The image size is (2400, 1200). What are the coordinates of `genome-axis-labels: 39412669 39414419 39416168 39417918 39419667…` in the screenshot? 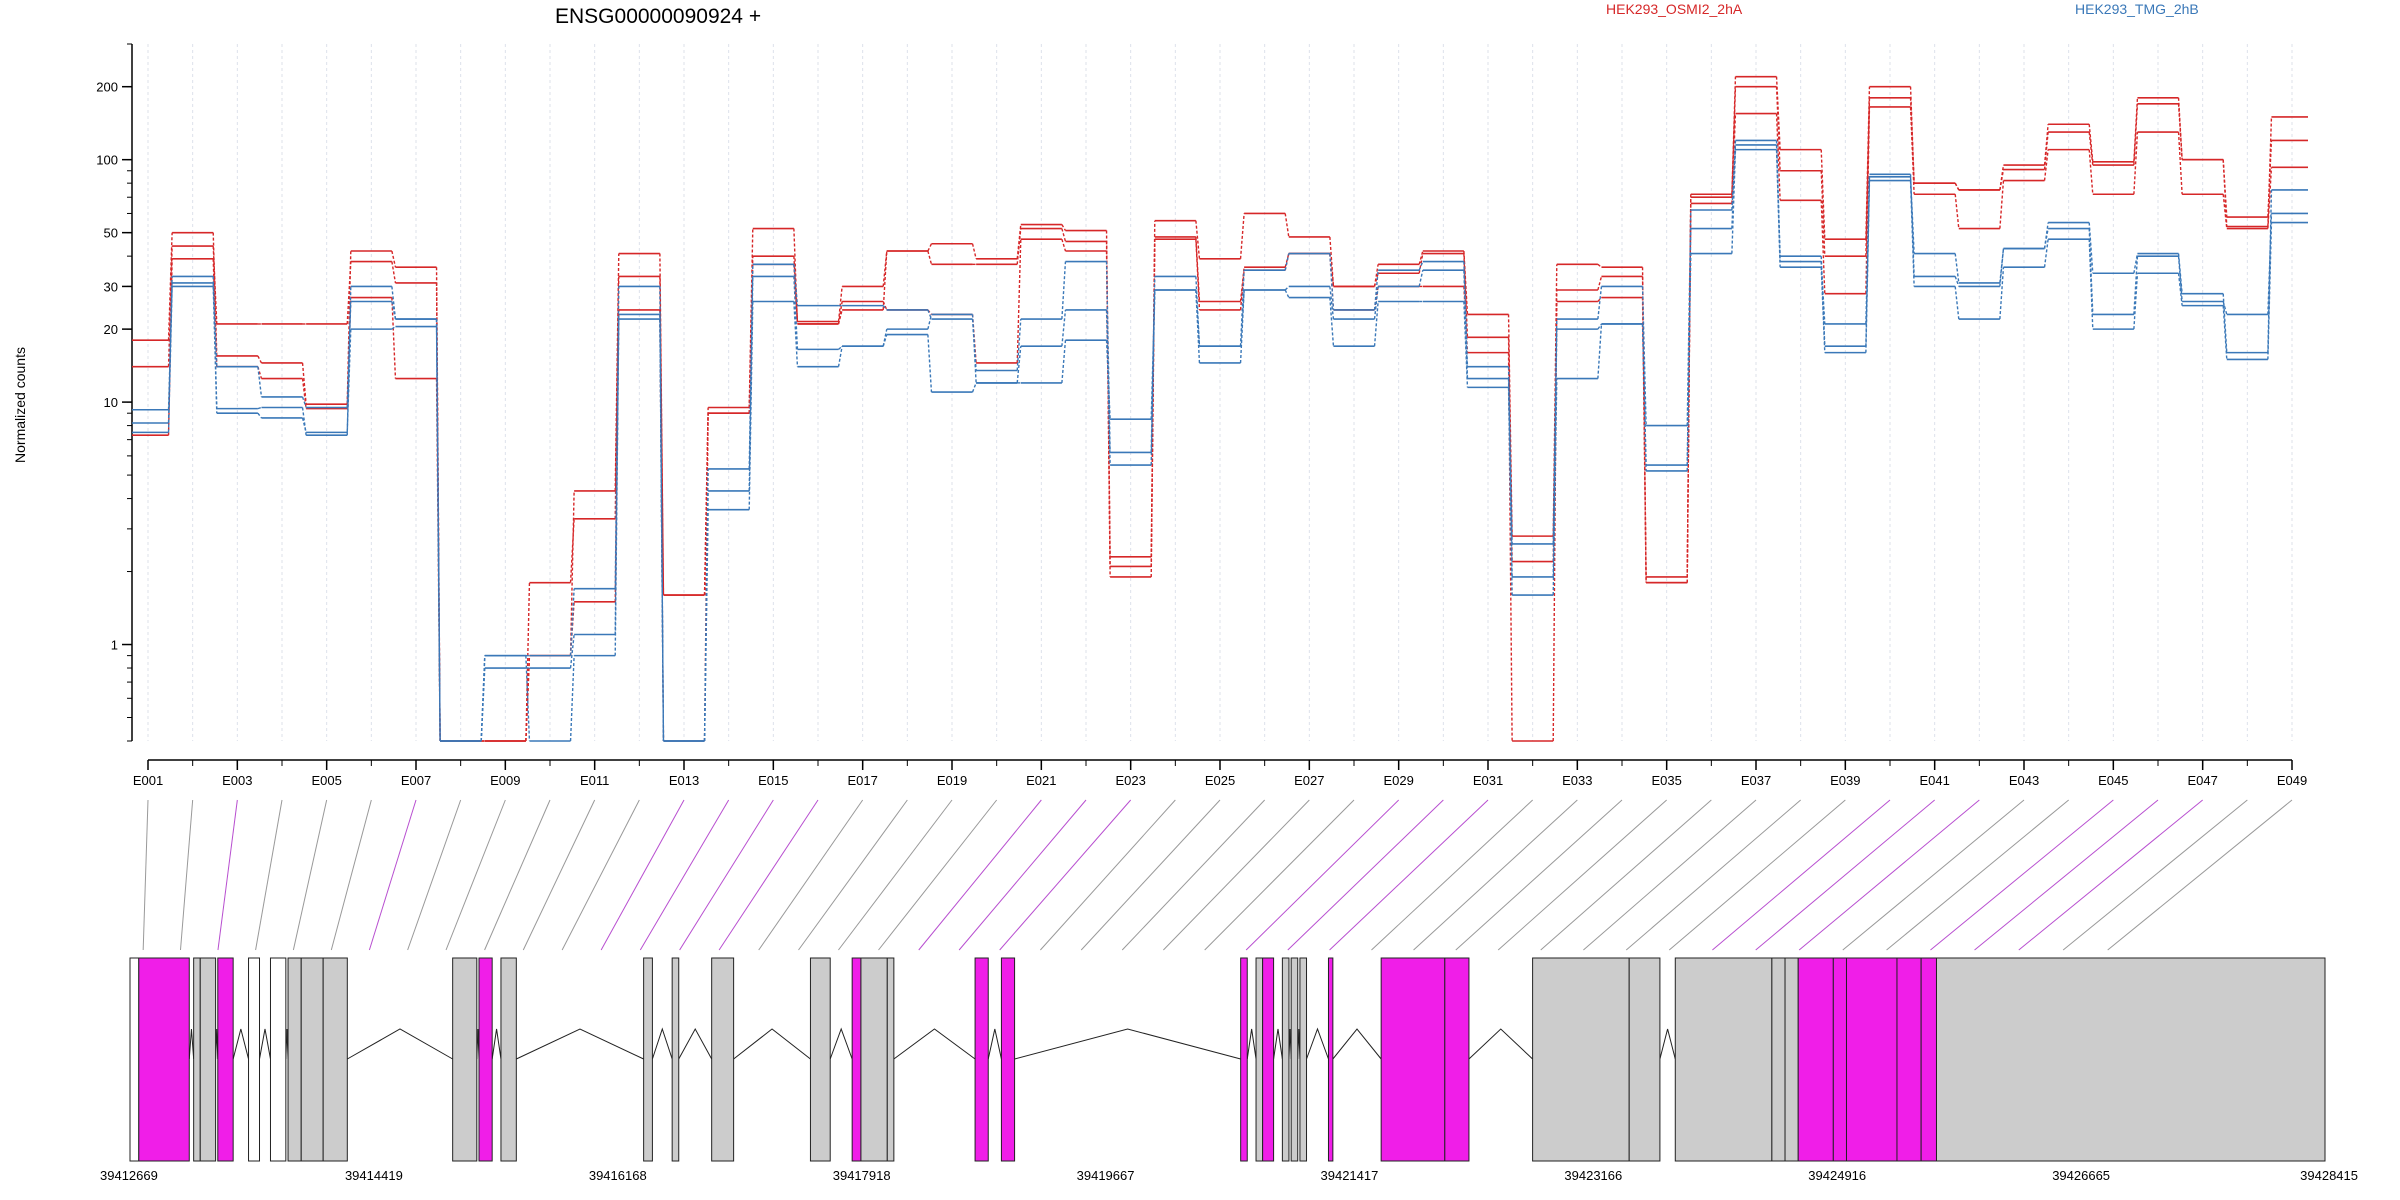 It's located at (1229, 1175).